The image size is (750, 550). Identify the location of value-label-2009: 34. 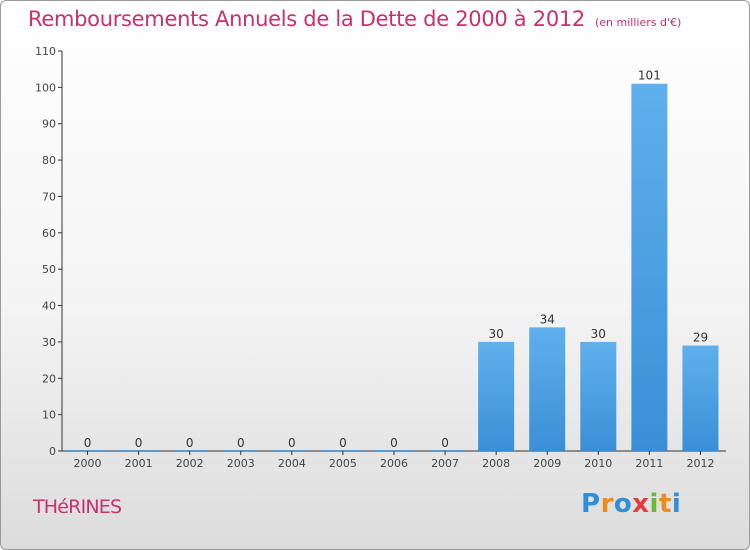
(547, 319).